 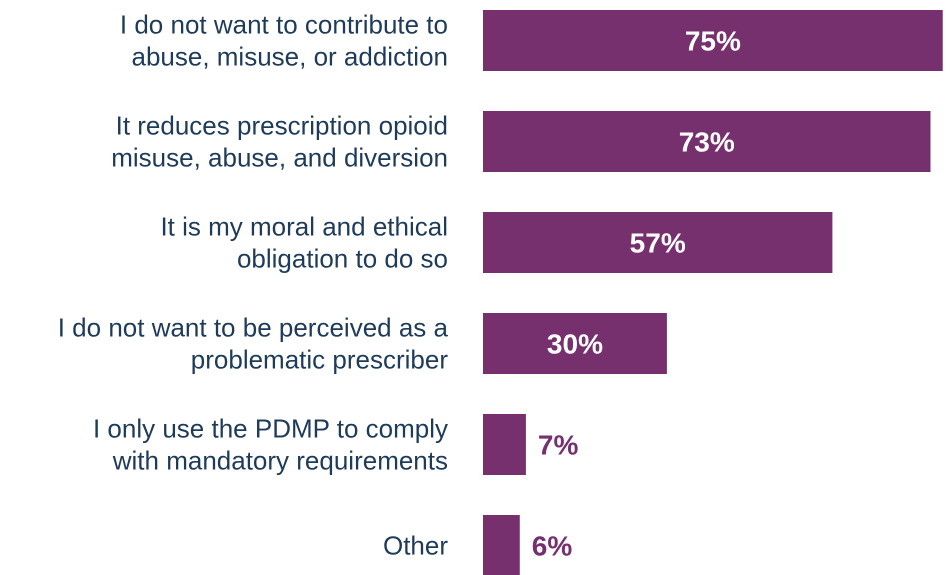 What do you see at coordinates (282, 126) in the screenshot?
I see `category-label-2-line-1: It reduces prescription opioid` at bounding box center [282, 126].